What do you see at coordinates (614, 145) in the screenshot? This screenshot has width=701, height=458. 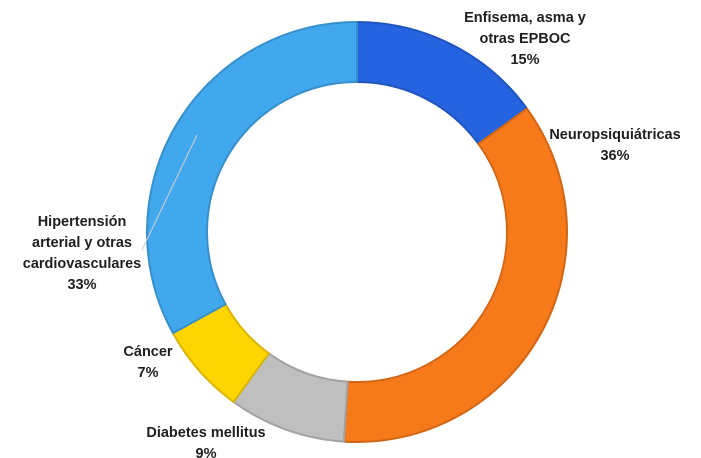 I see `label-neuropsiquiatricas: Neuropsiquiátricas 36%` at bounding box center [614, 145].